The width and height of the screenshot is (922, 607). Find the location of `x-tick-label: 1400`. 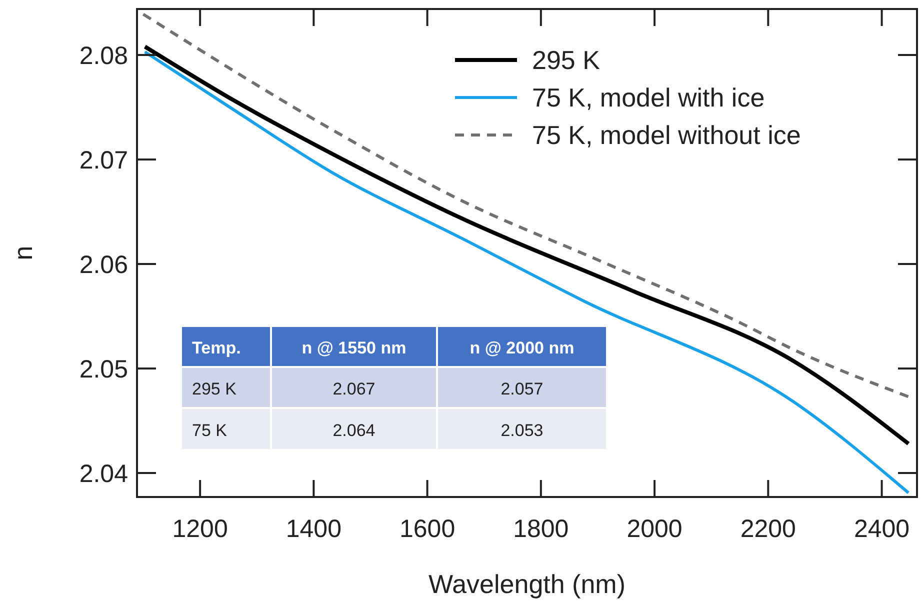

x-tick-label: 1400 is located at coordinates (314, 529).